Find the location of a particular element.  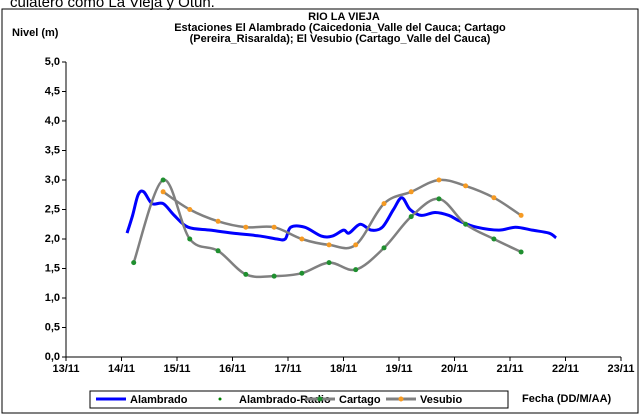

y-tick-label: 1,0 is located at coordinates (52, 298).